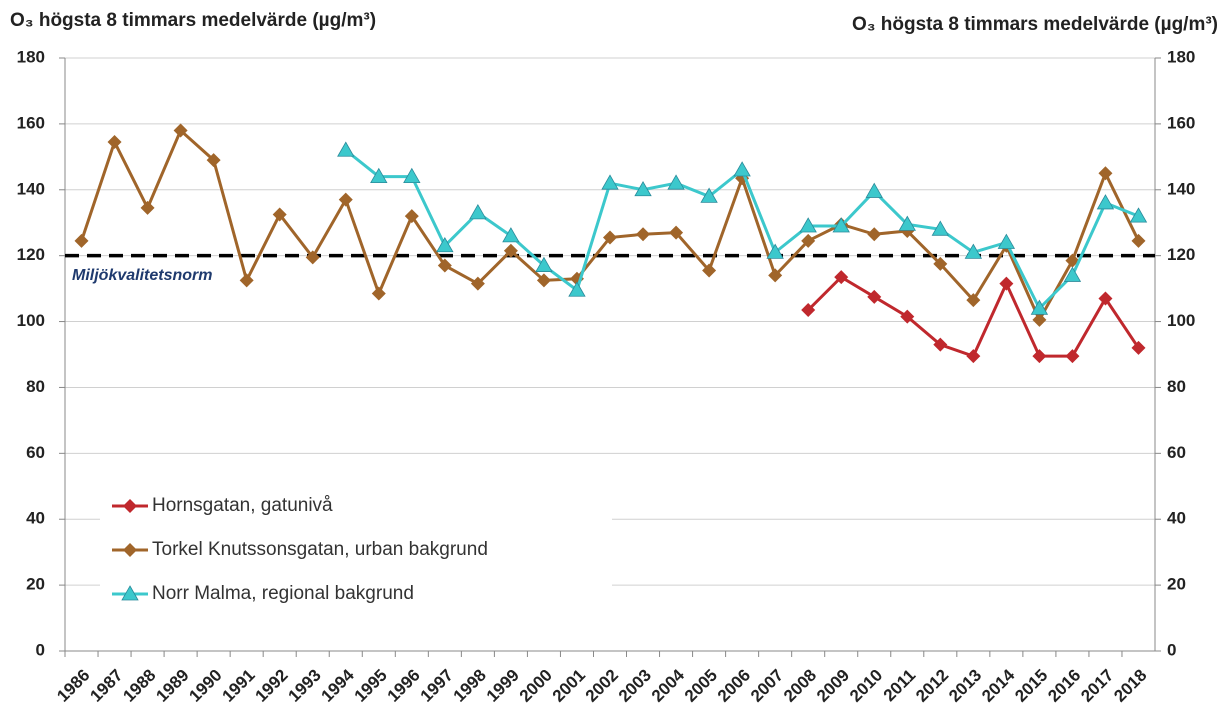 Image resolution: width=1225 pixels, height=727 pixels. What do you see at coordinates (536, 686) in the screenshot?
I see `x-tick-label: 2000` at bounding box center [536, 686].